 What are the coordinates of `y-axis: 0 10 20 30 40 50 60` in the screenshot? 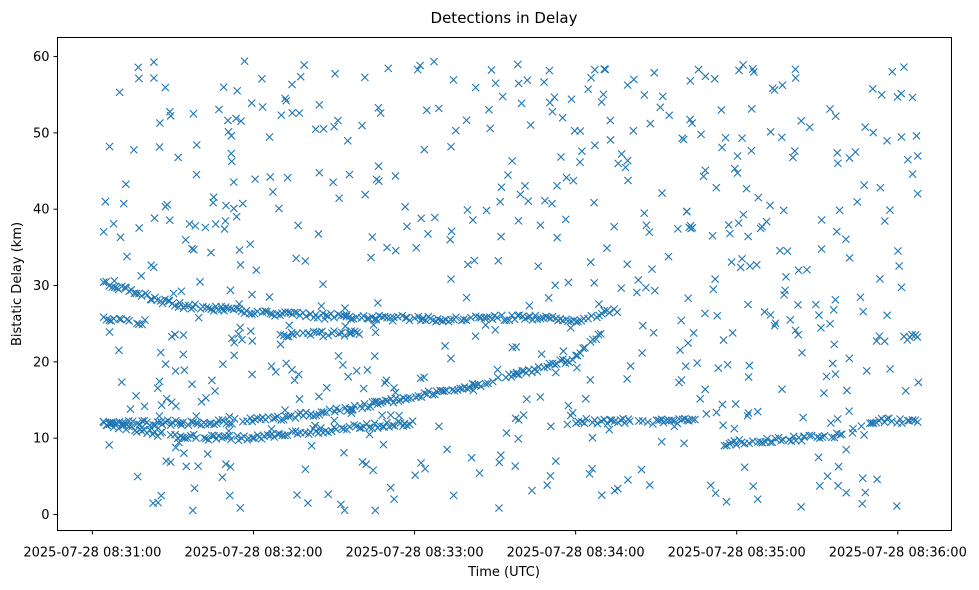 It's located at (45, 286).